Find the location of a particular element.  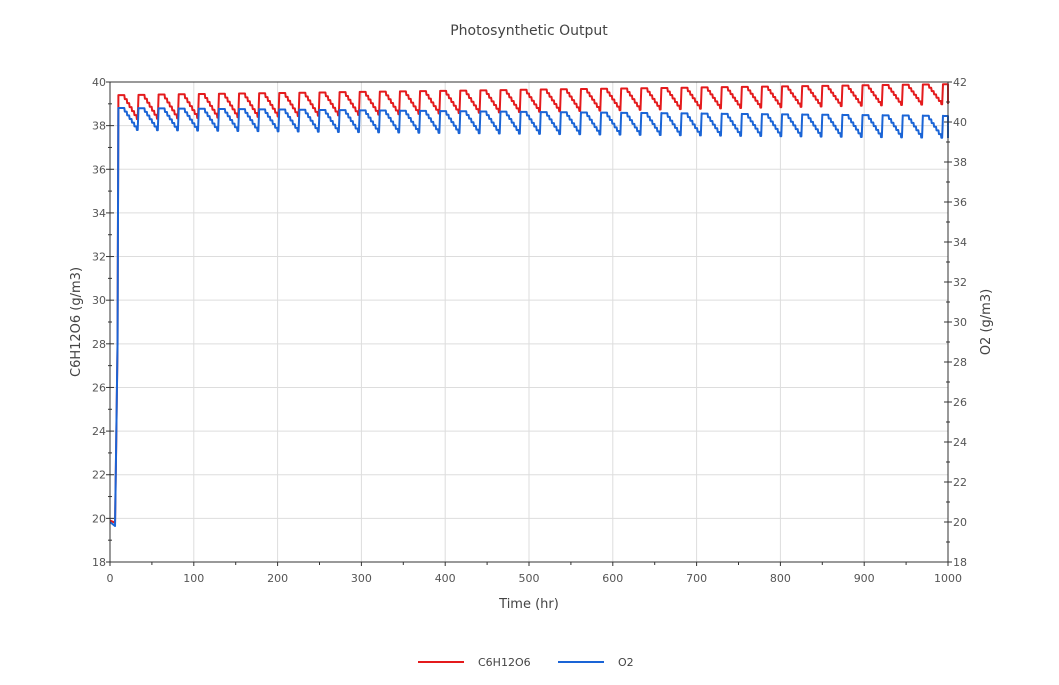

y-left-axis-title: C6H12O6 (g/m3) is located at coordinates (76, 322).